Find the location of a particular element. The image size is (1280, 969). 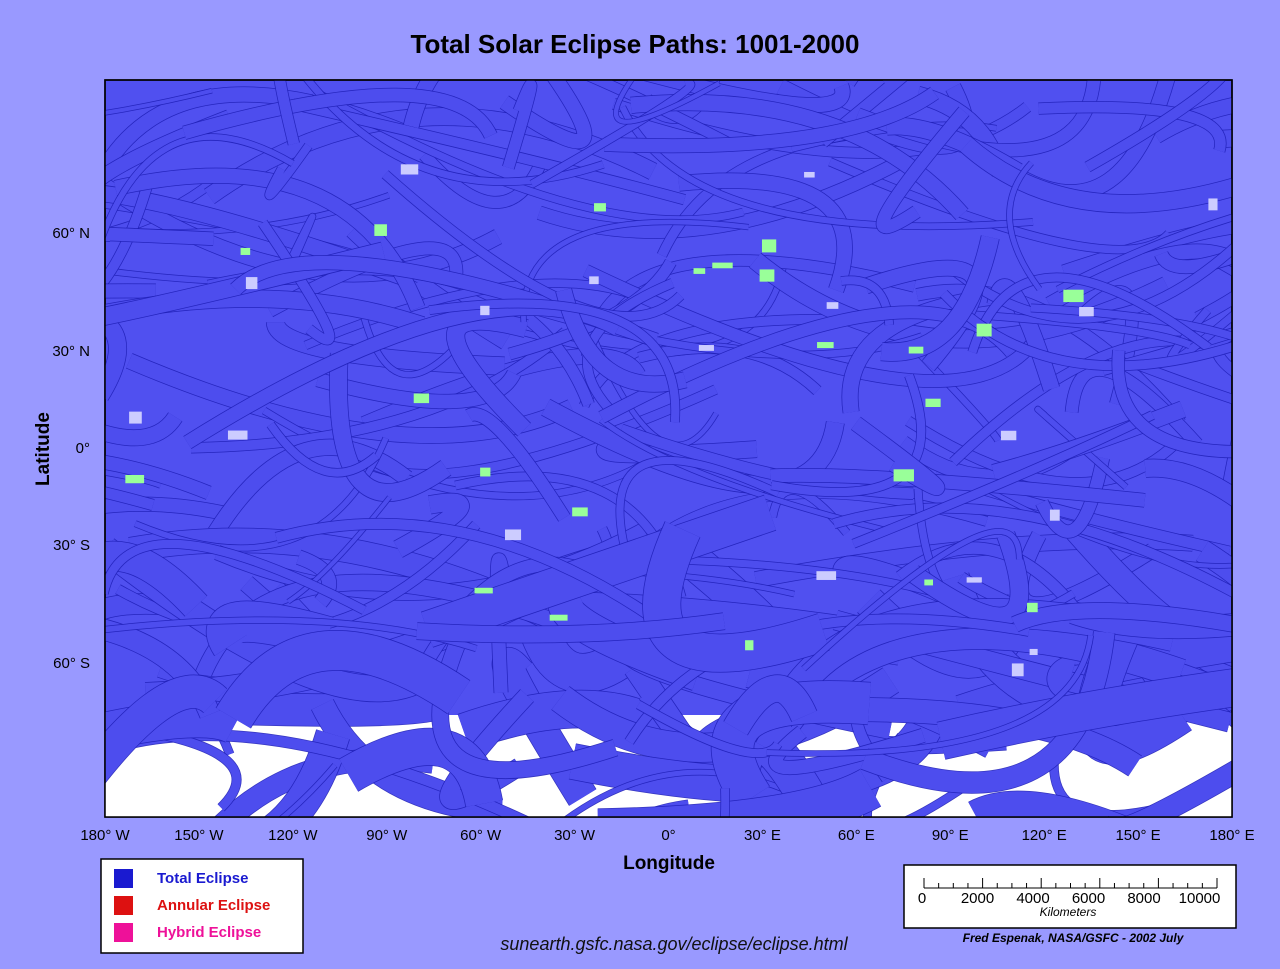

x-tick-label: 60° W is located at coordinates (481, 835).